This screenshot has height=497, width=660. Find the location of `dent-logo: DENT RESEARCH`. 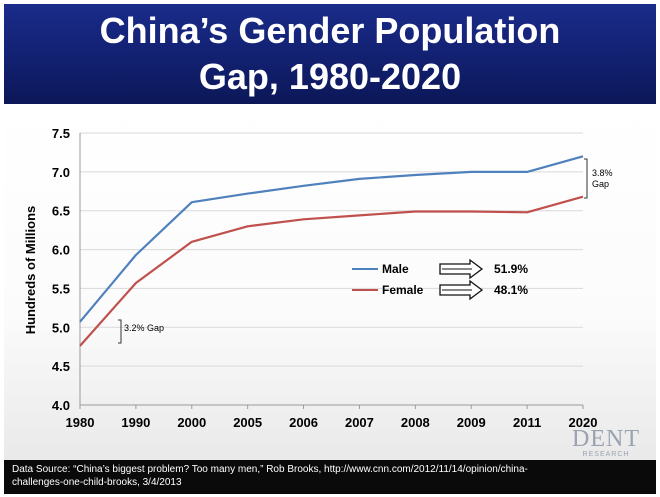

dent-logo: DENT RESEARCH is located at coordinates (606, 444).